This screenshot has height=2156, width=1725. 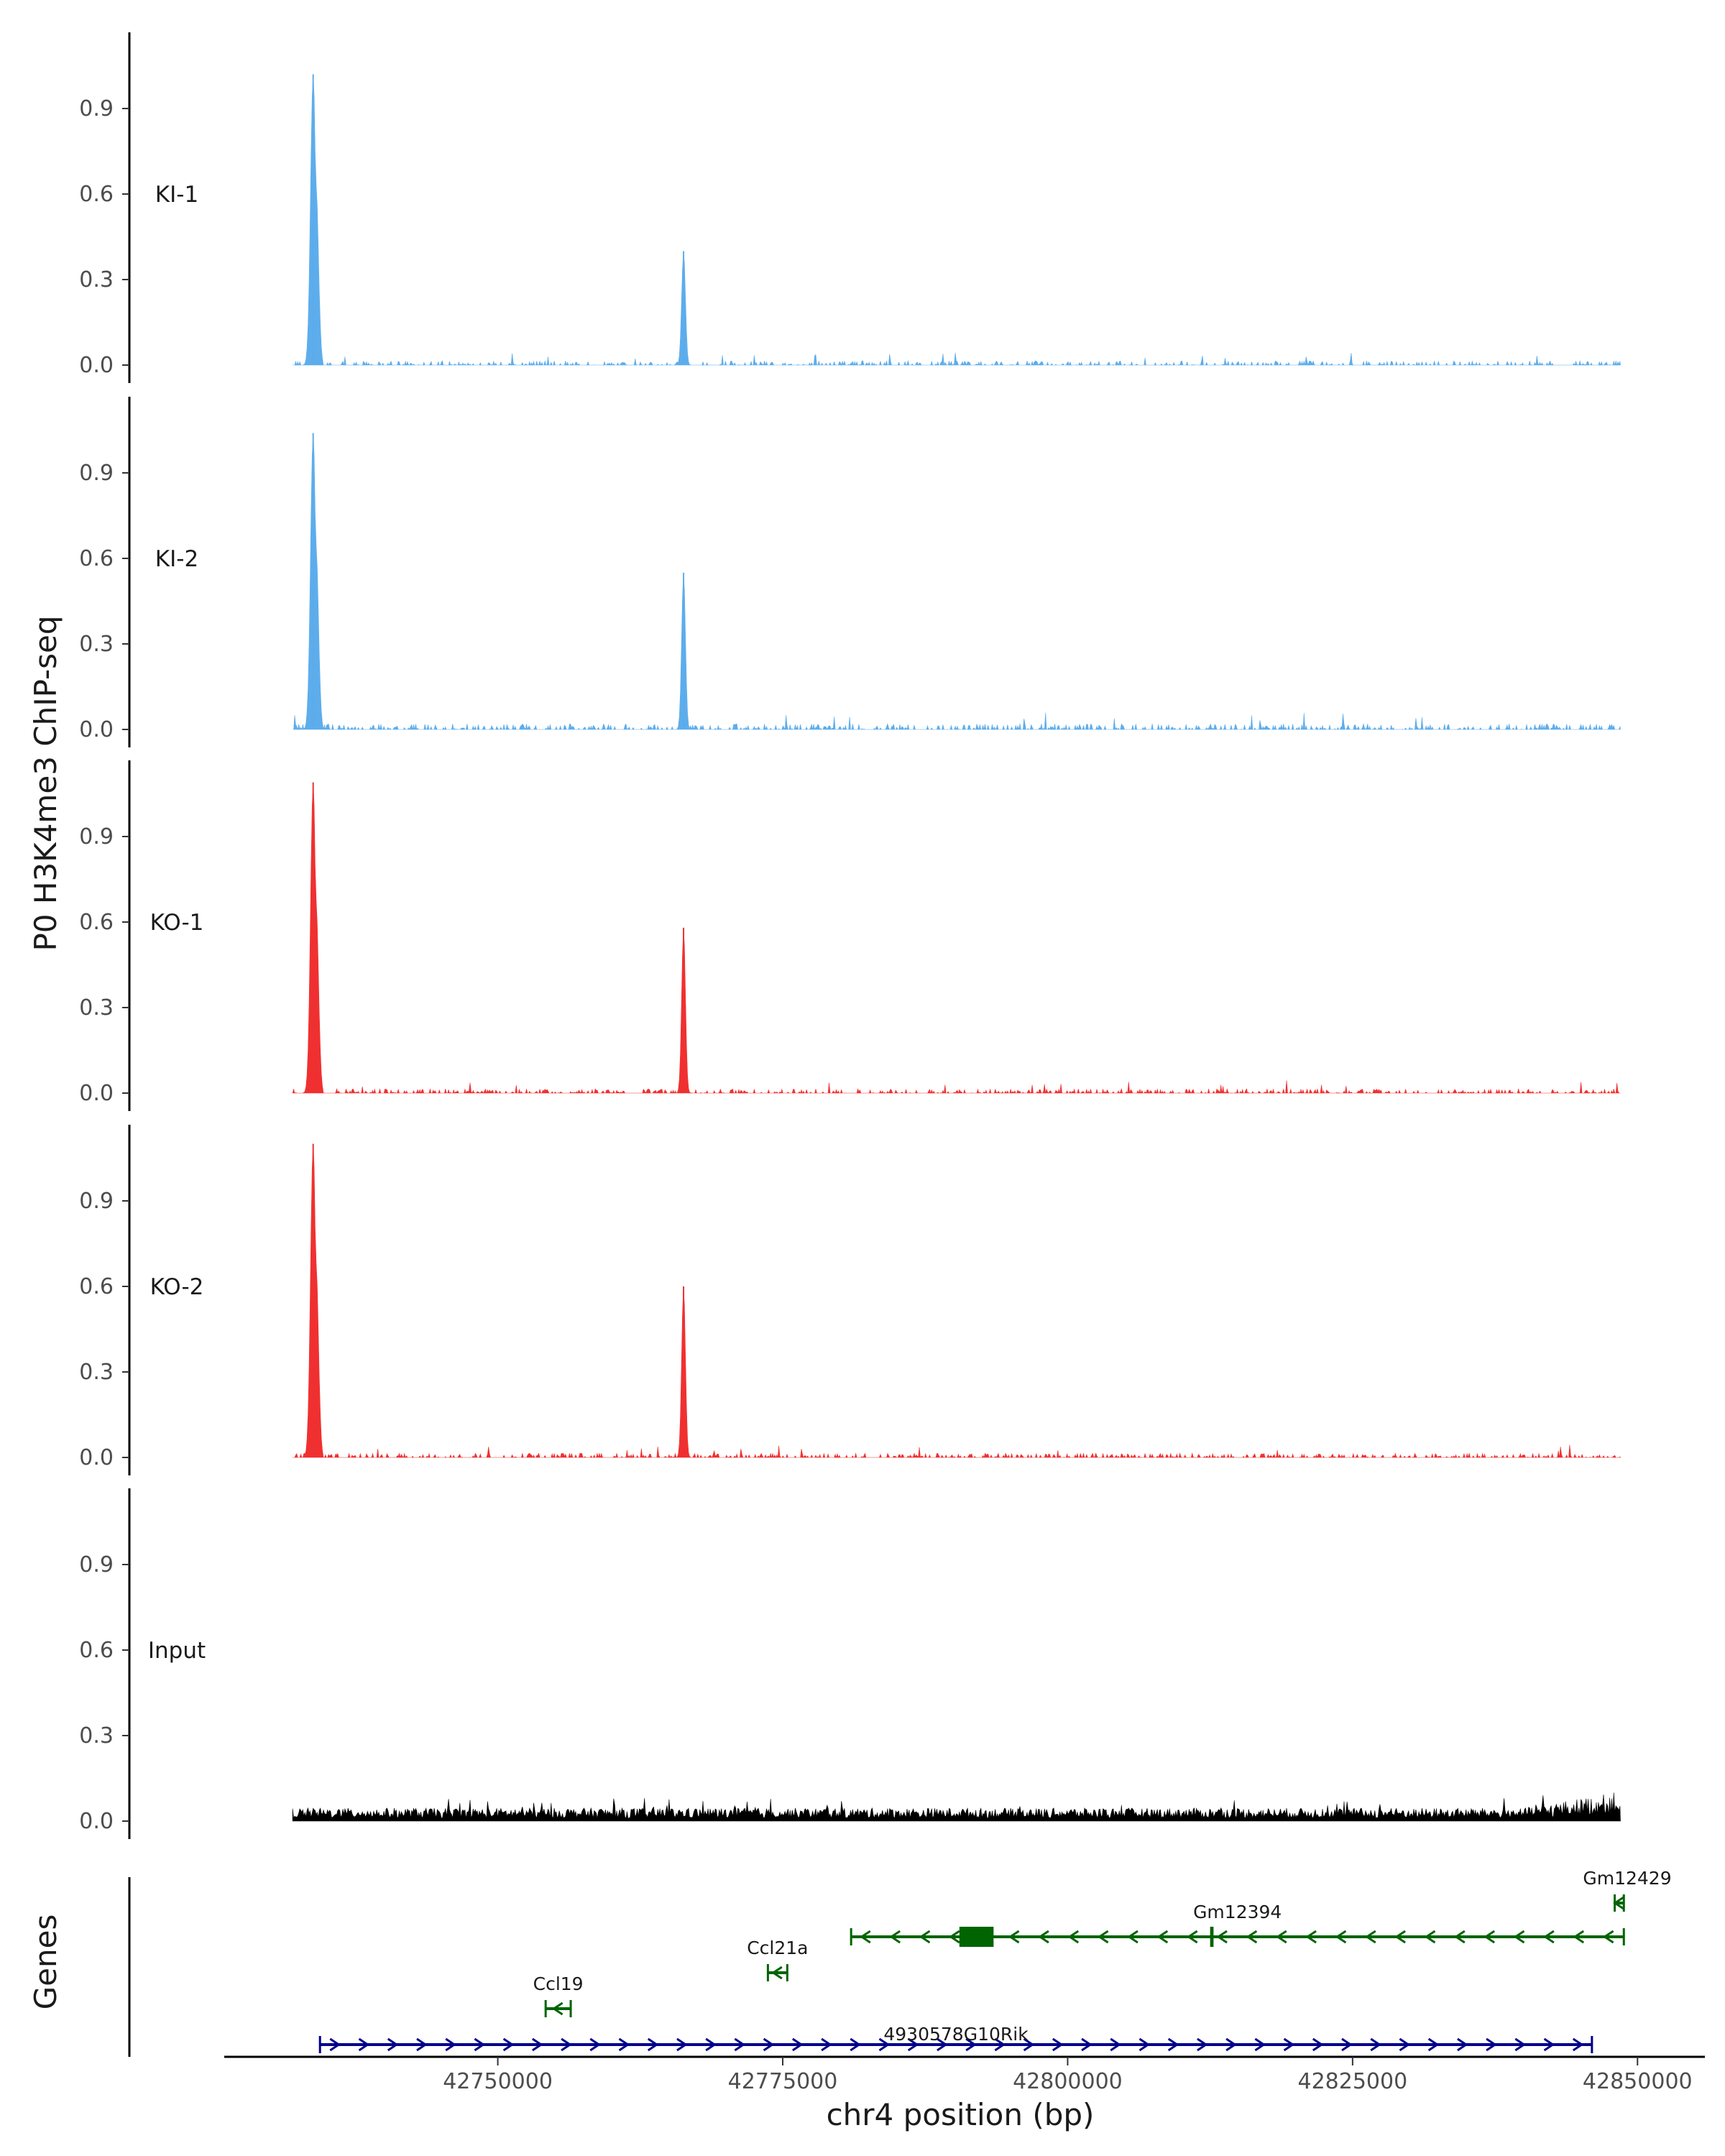 I want to click on gene-4930578g10rik: 4930578G10Rik, so click(x=955, y=2038).